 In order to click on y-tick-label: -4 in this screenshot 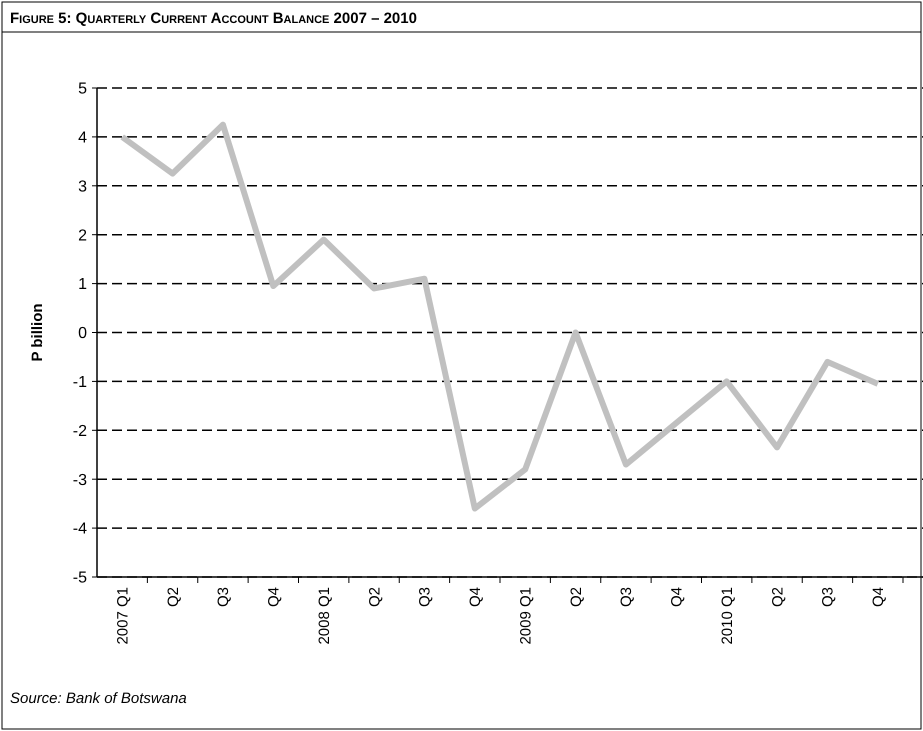, I will do `click(80, 529)`.